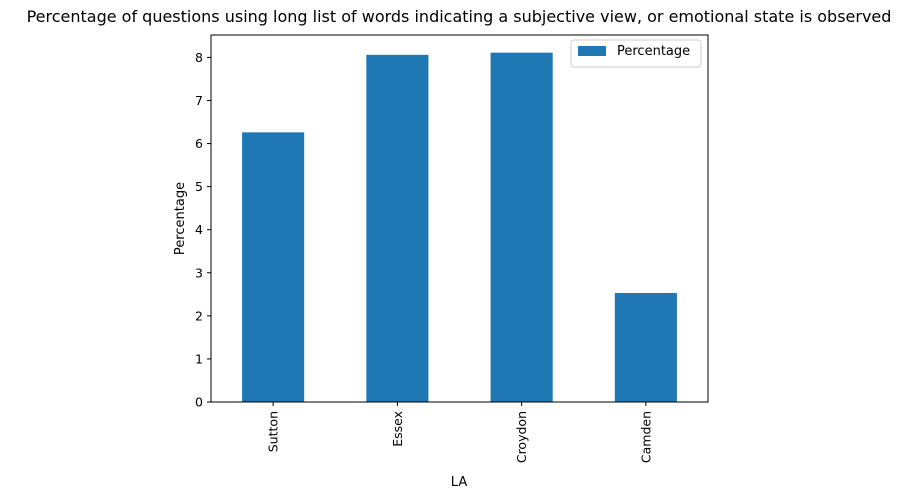  I want to click on bar-essex, so click(397, 228).